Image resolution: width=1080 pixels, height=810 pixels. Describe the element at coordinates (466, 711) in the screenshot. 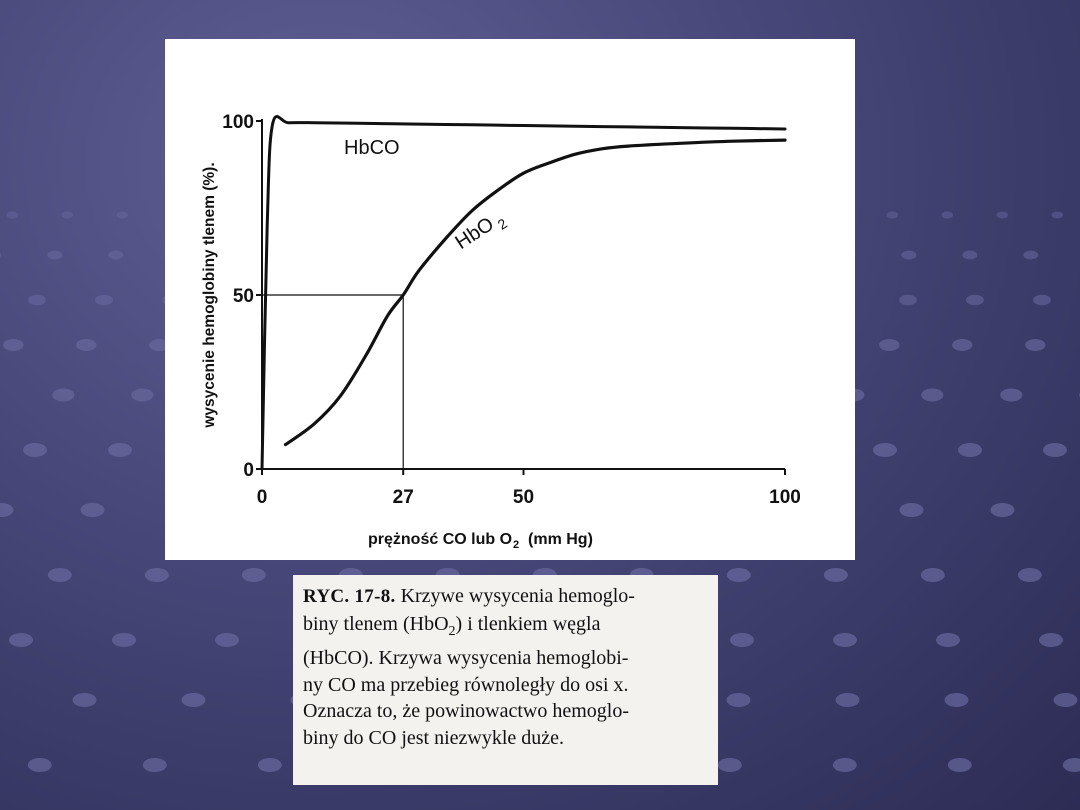

I see `caption-line-5: Oznacza to, że powinowactwo hemoglo-` at that location.